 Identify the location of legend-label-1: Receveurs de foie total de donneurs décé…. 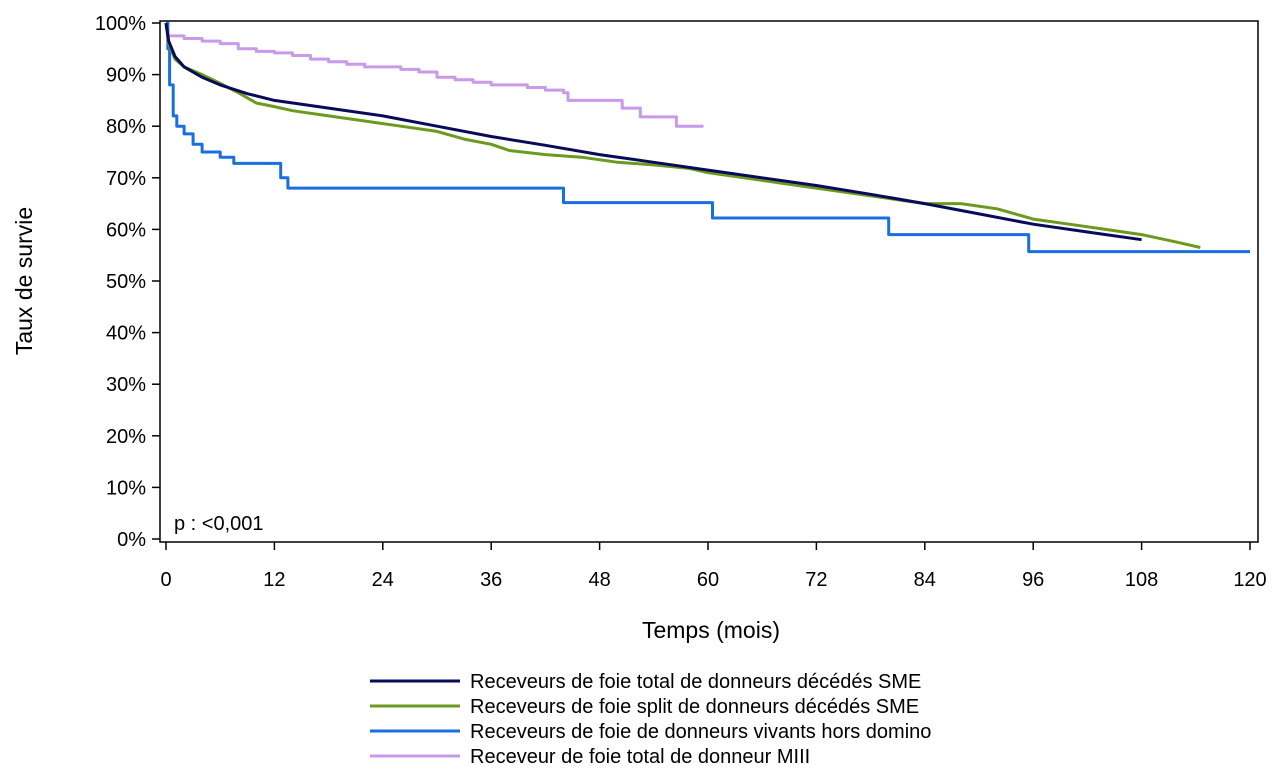
(695, 682).